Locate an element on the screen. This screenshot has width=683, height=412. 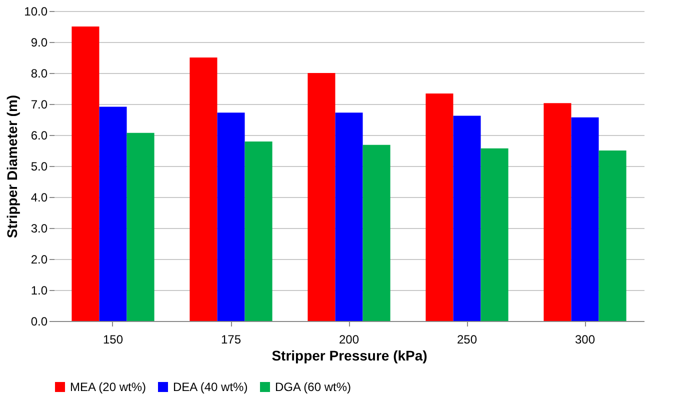
y-axis-title: Stripper Diameter (m) is located at coordinates (12, 166).